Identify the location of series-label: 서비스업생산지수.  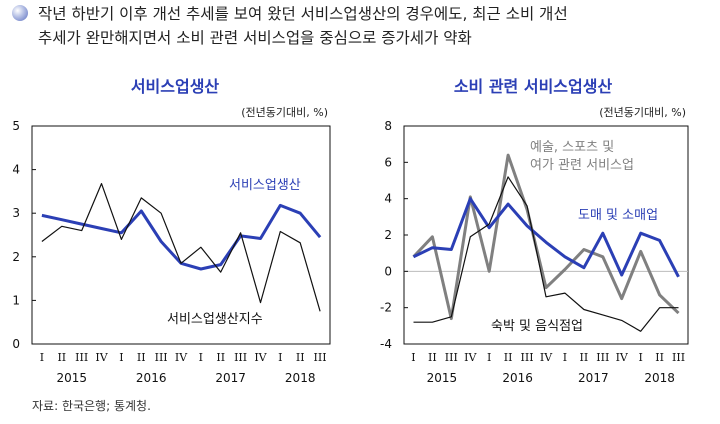
(215, 319).